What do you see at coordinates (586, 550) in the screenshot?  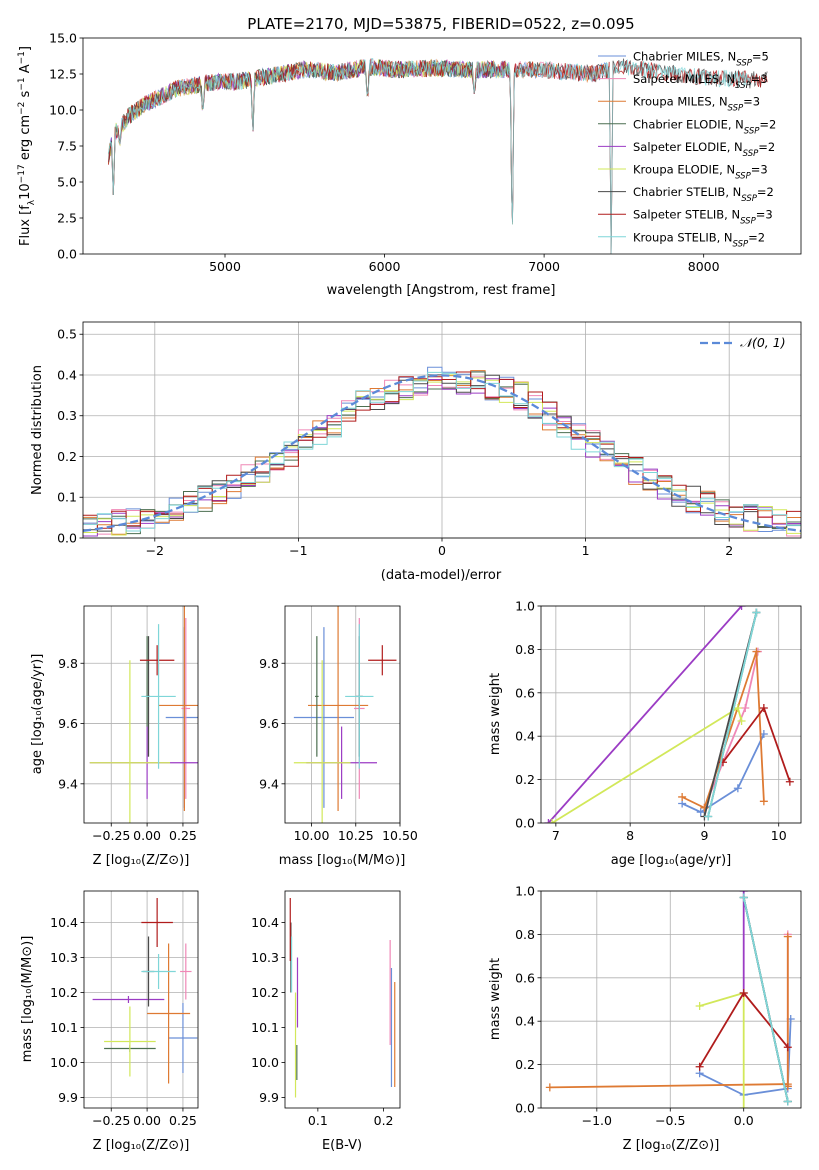 I see `x-tick-label: 1` at bounding box center [586, 550].